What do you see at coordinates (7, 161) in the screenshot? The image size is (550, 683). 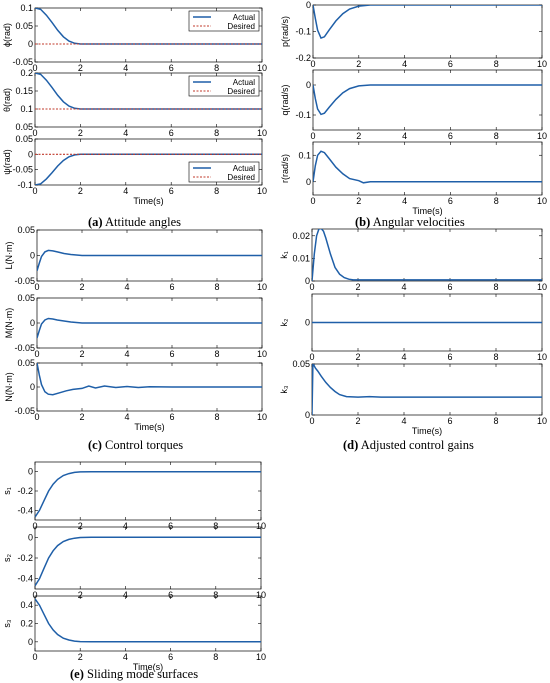 I see `y-axis-label: ψ(rad)` at bounding box center [7, 161].